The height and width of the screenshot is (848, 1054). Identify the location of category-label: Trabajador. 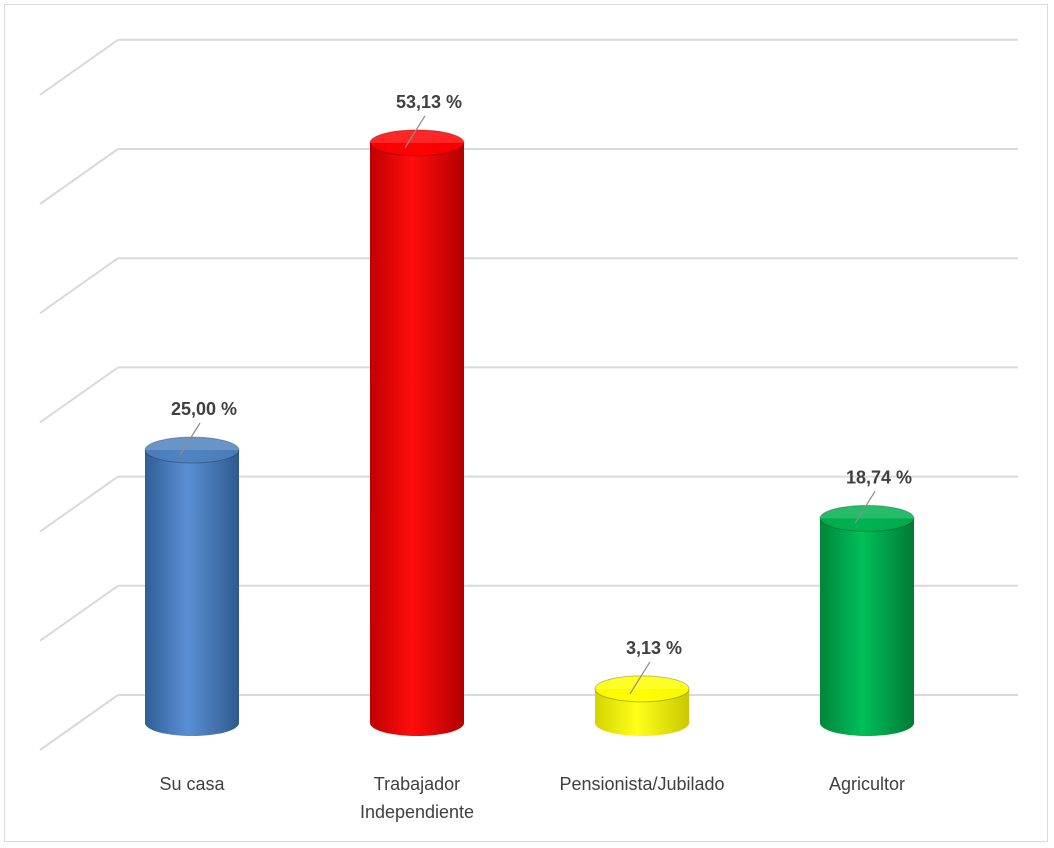
(417, 784).